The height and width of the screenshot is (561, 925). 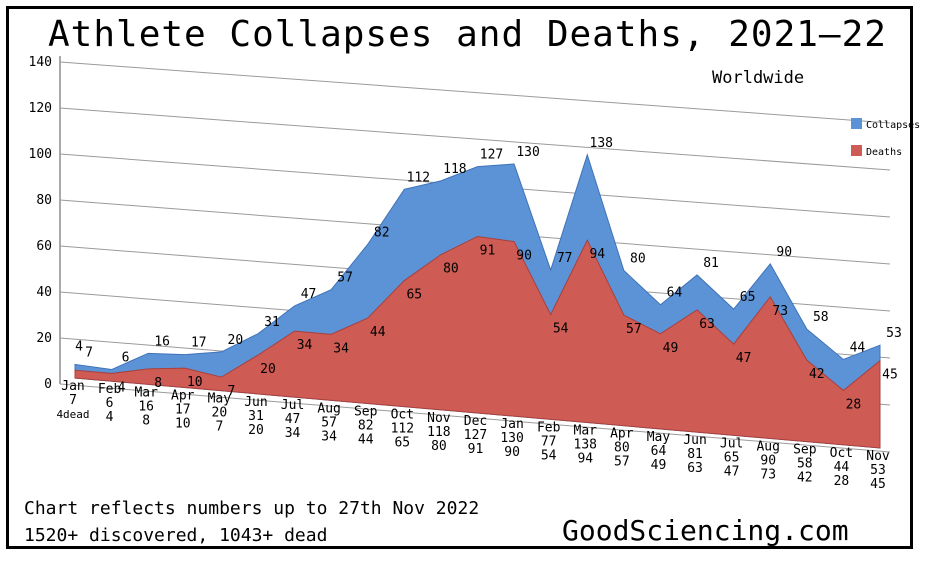 I want to click on x-month-label: Sep, so click(x=366, y=411).